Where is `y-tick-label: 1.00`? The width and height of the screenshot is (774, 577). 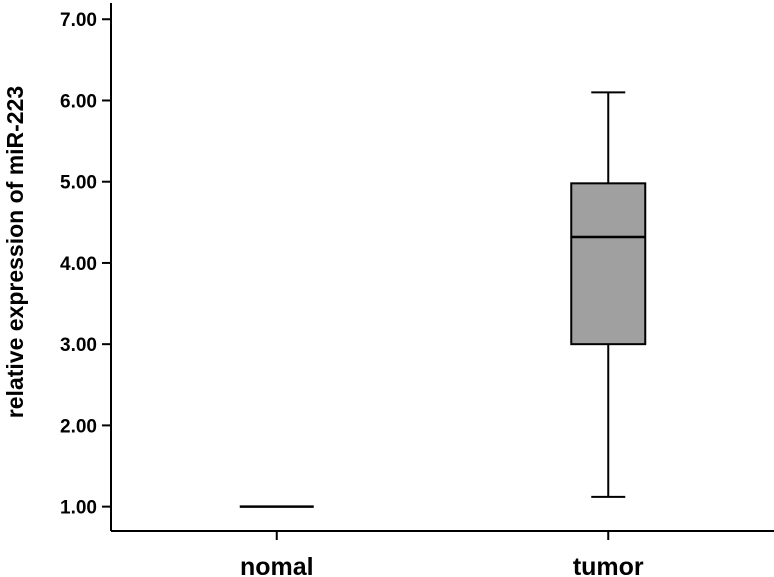 y-tick-label: 1.00 is located at coordinates (78, 508).